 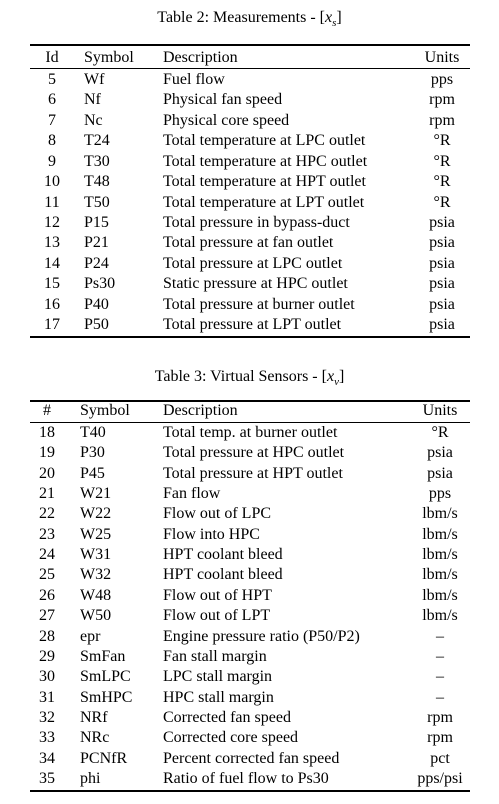 What do you see at coordinates (256, 222) in the screenshot?
I see `table-cell: Total pressure in bypass-duct` at bounding box center [256, 222].